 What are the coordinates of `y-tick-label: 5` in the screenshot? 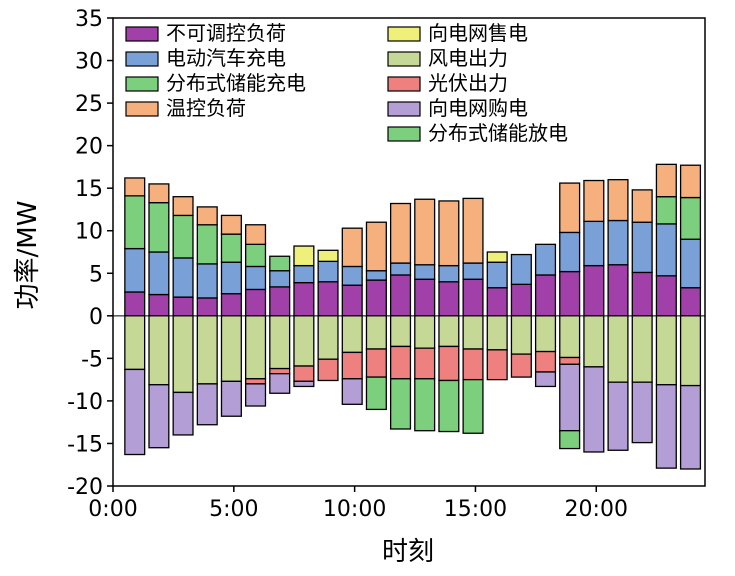 It's located at (96, 274).